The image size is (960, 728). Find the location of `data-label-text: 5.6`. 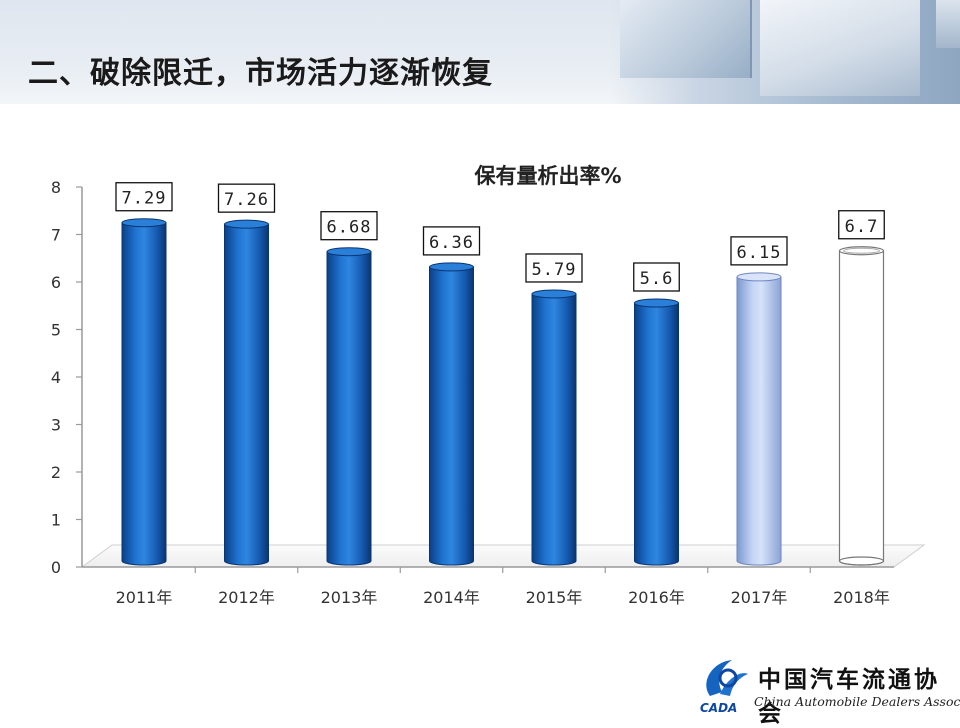

data-label-text: 5.6 is located at coordinates (657, 279).